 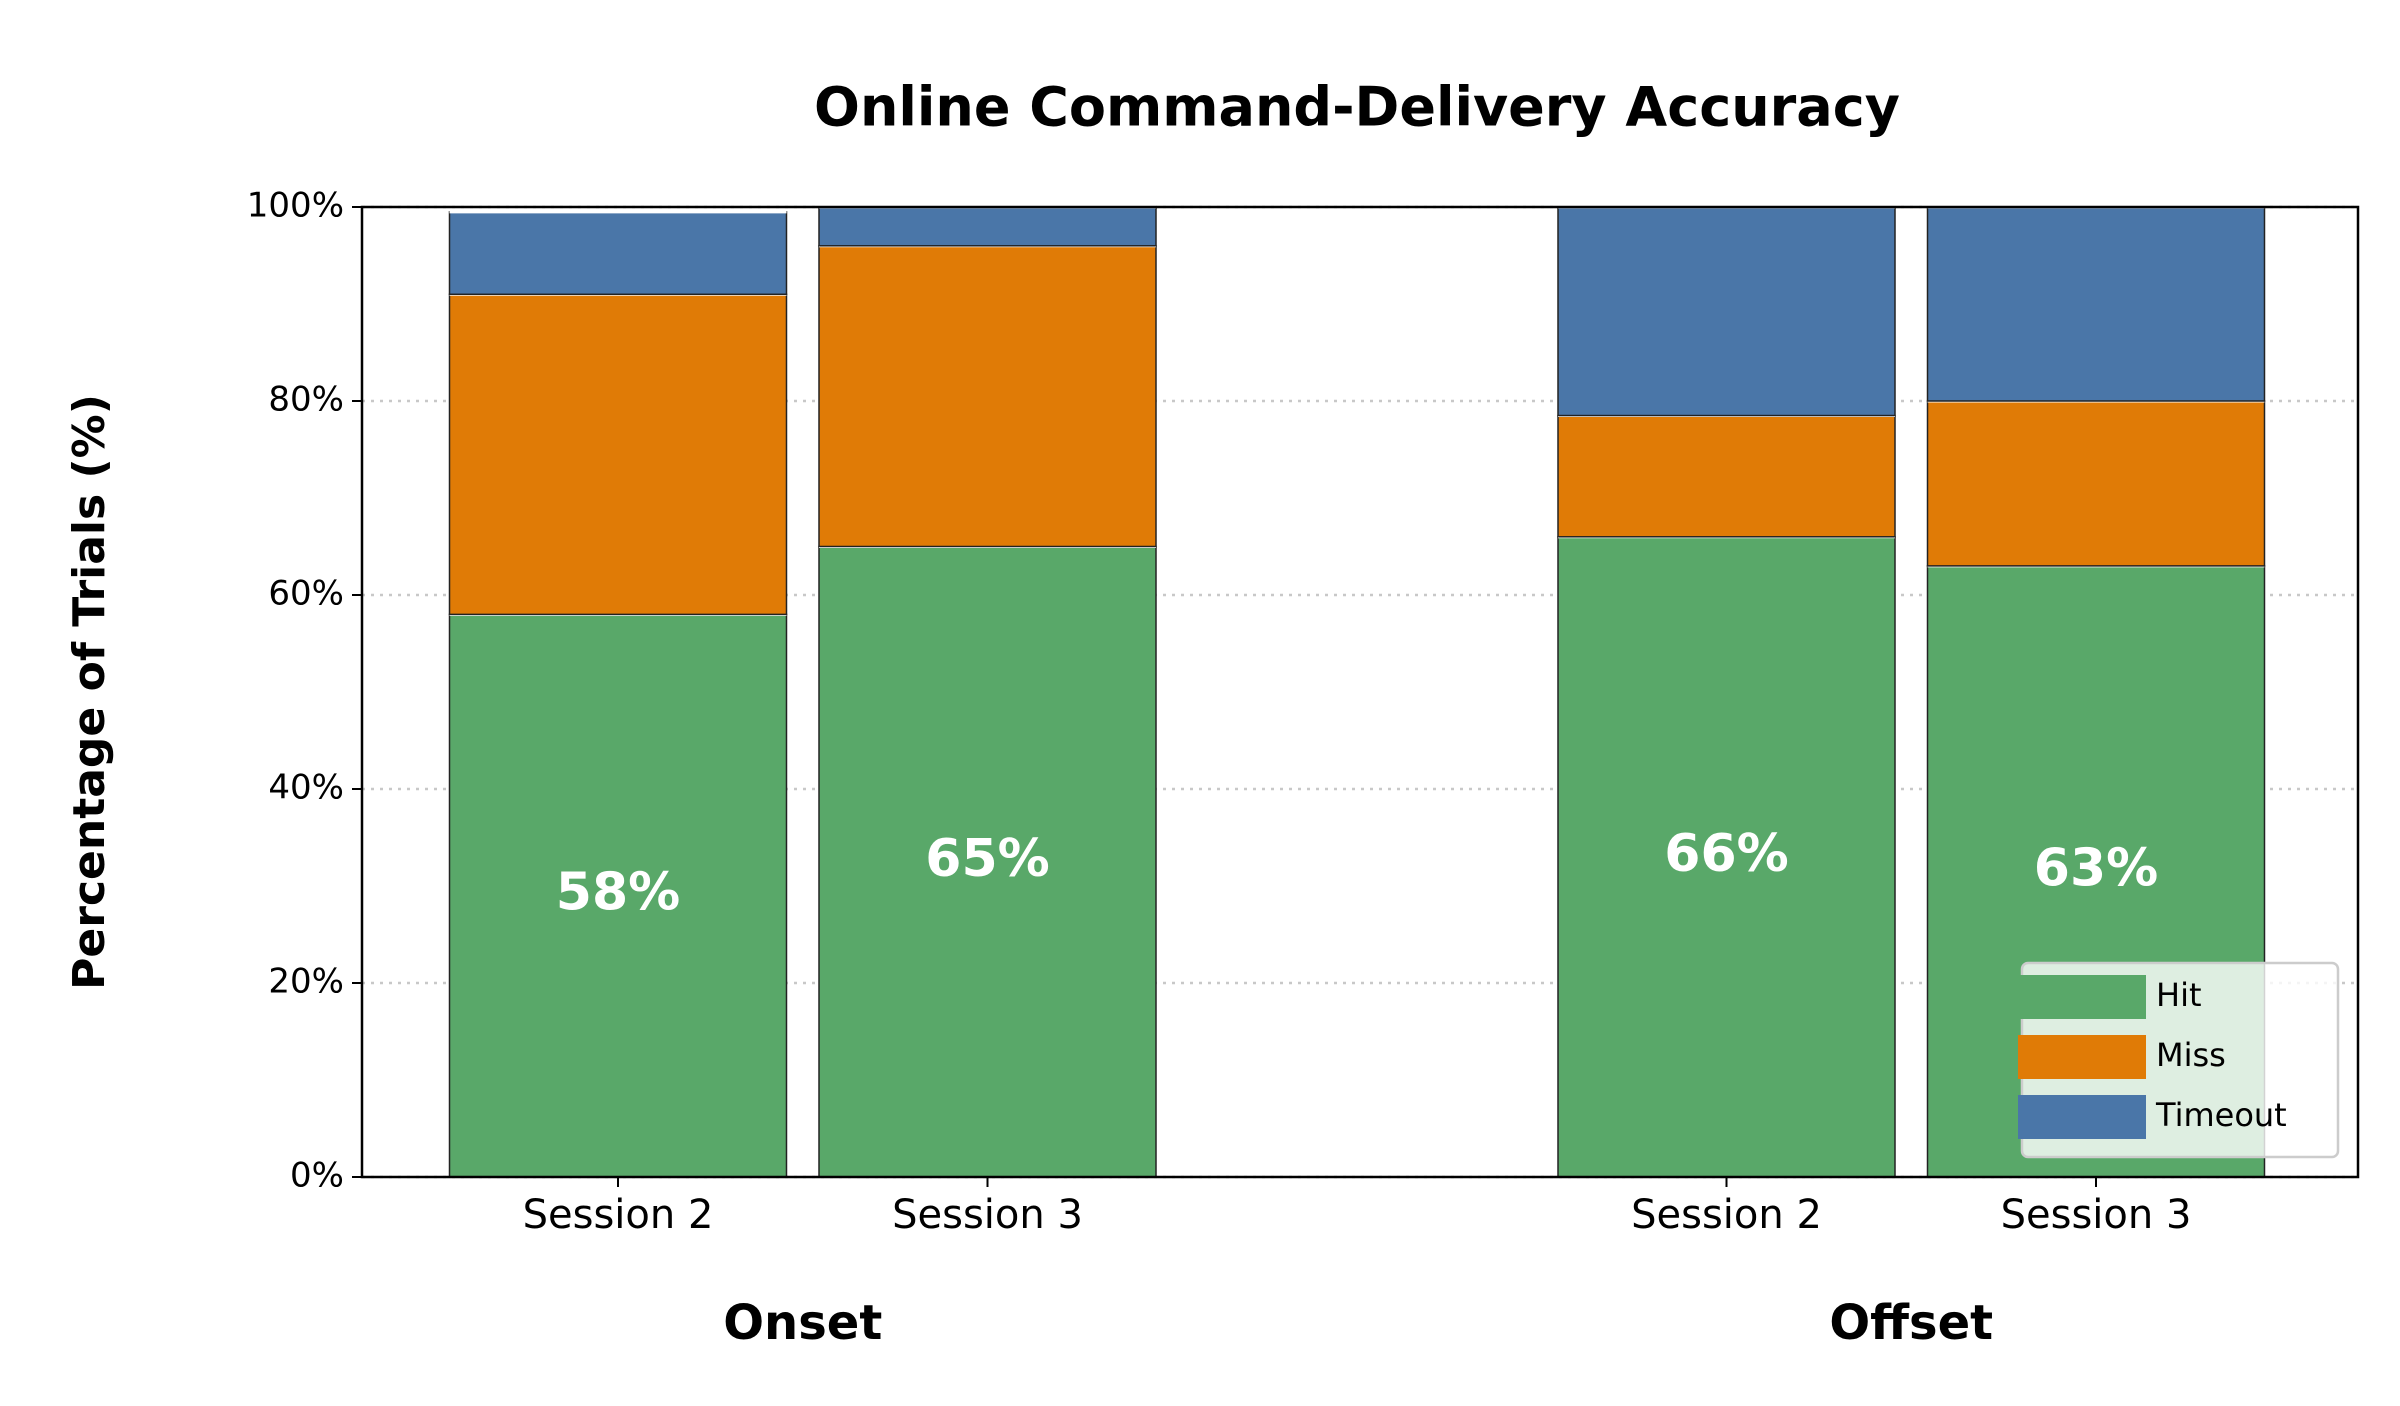 I want to click on value-label: 65%, so click(x=987, y=859).